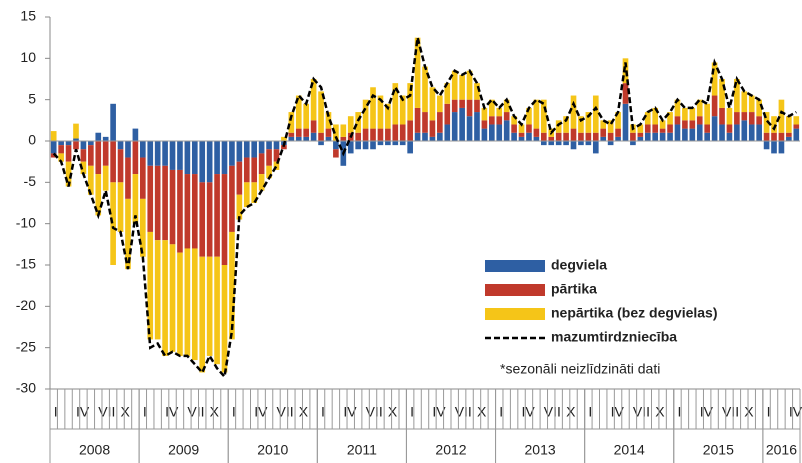 The image size is (802, 463). What do you see at coordinates (450, 450) in the screenshot?
I see `year-label: 2012` at bounding box center [450, 450].